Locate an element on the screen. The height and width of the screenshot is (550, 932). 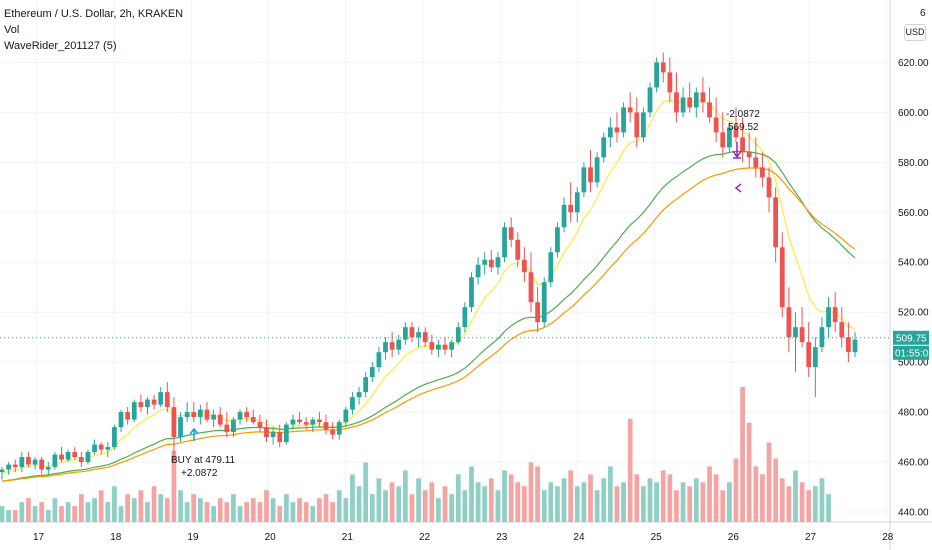
buy-delta-label: +2.0872 is located at coordinates (199, 473).